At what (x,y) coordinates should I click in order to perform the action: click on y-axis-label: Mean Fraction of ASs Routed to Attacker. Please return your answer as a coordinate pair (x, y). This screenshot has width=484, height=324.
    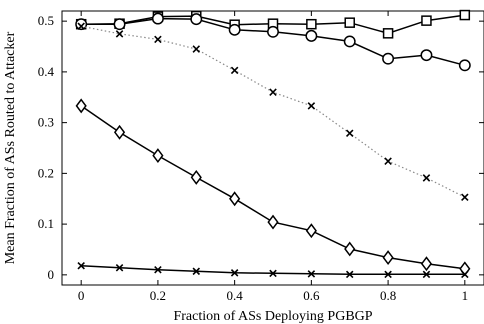
    Looking at the image, I should click on (10, 147).